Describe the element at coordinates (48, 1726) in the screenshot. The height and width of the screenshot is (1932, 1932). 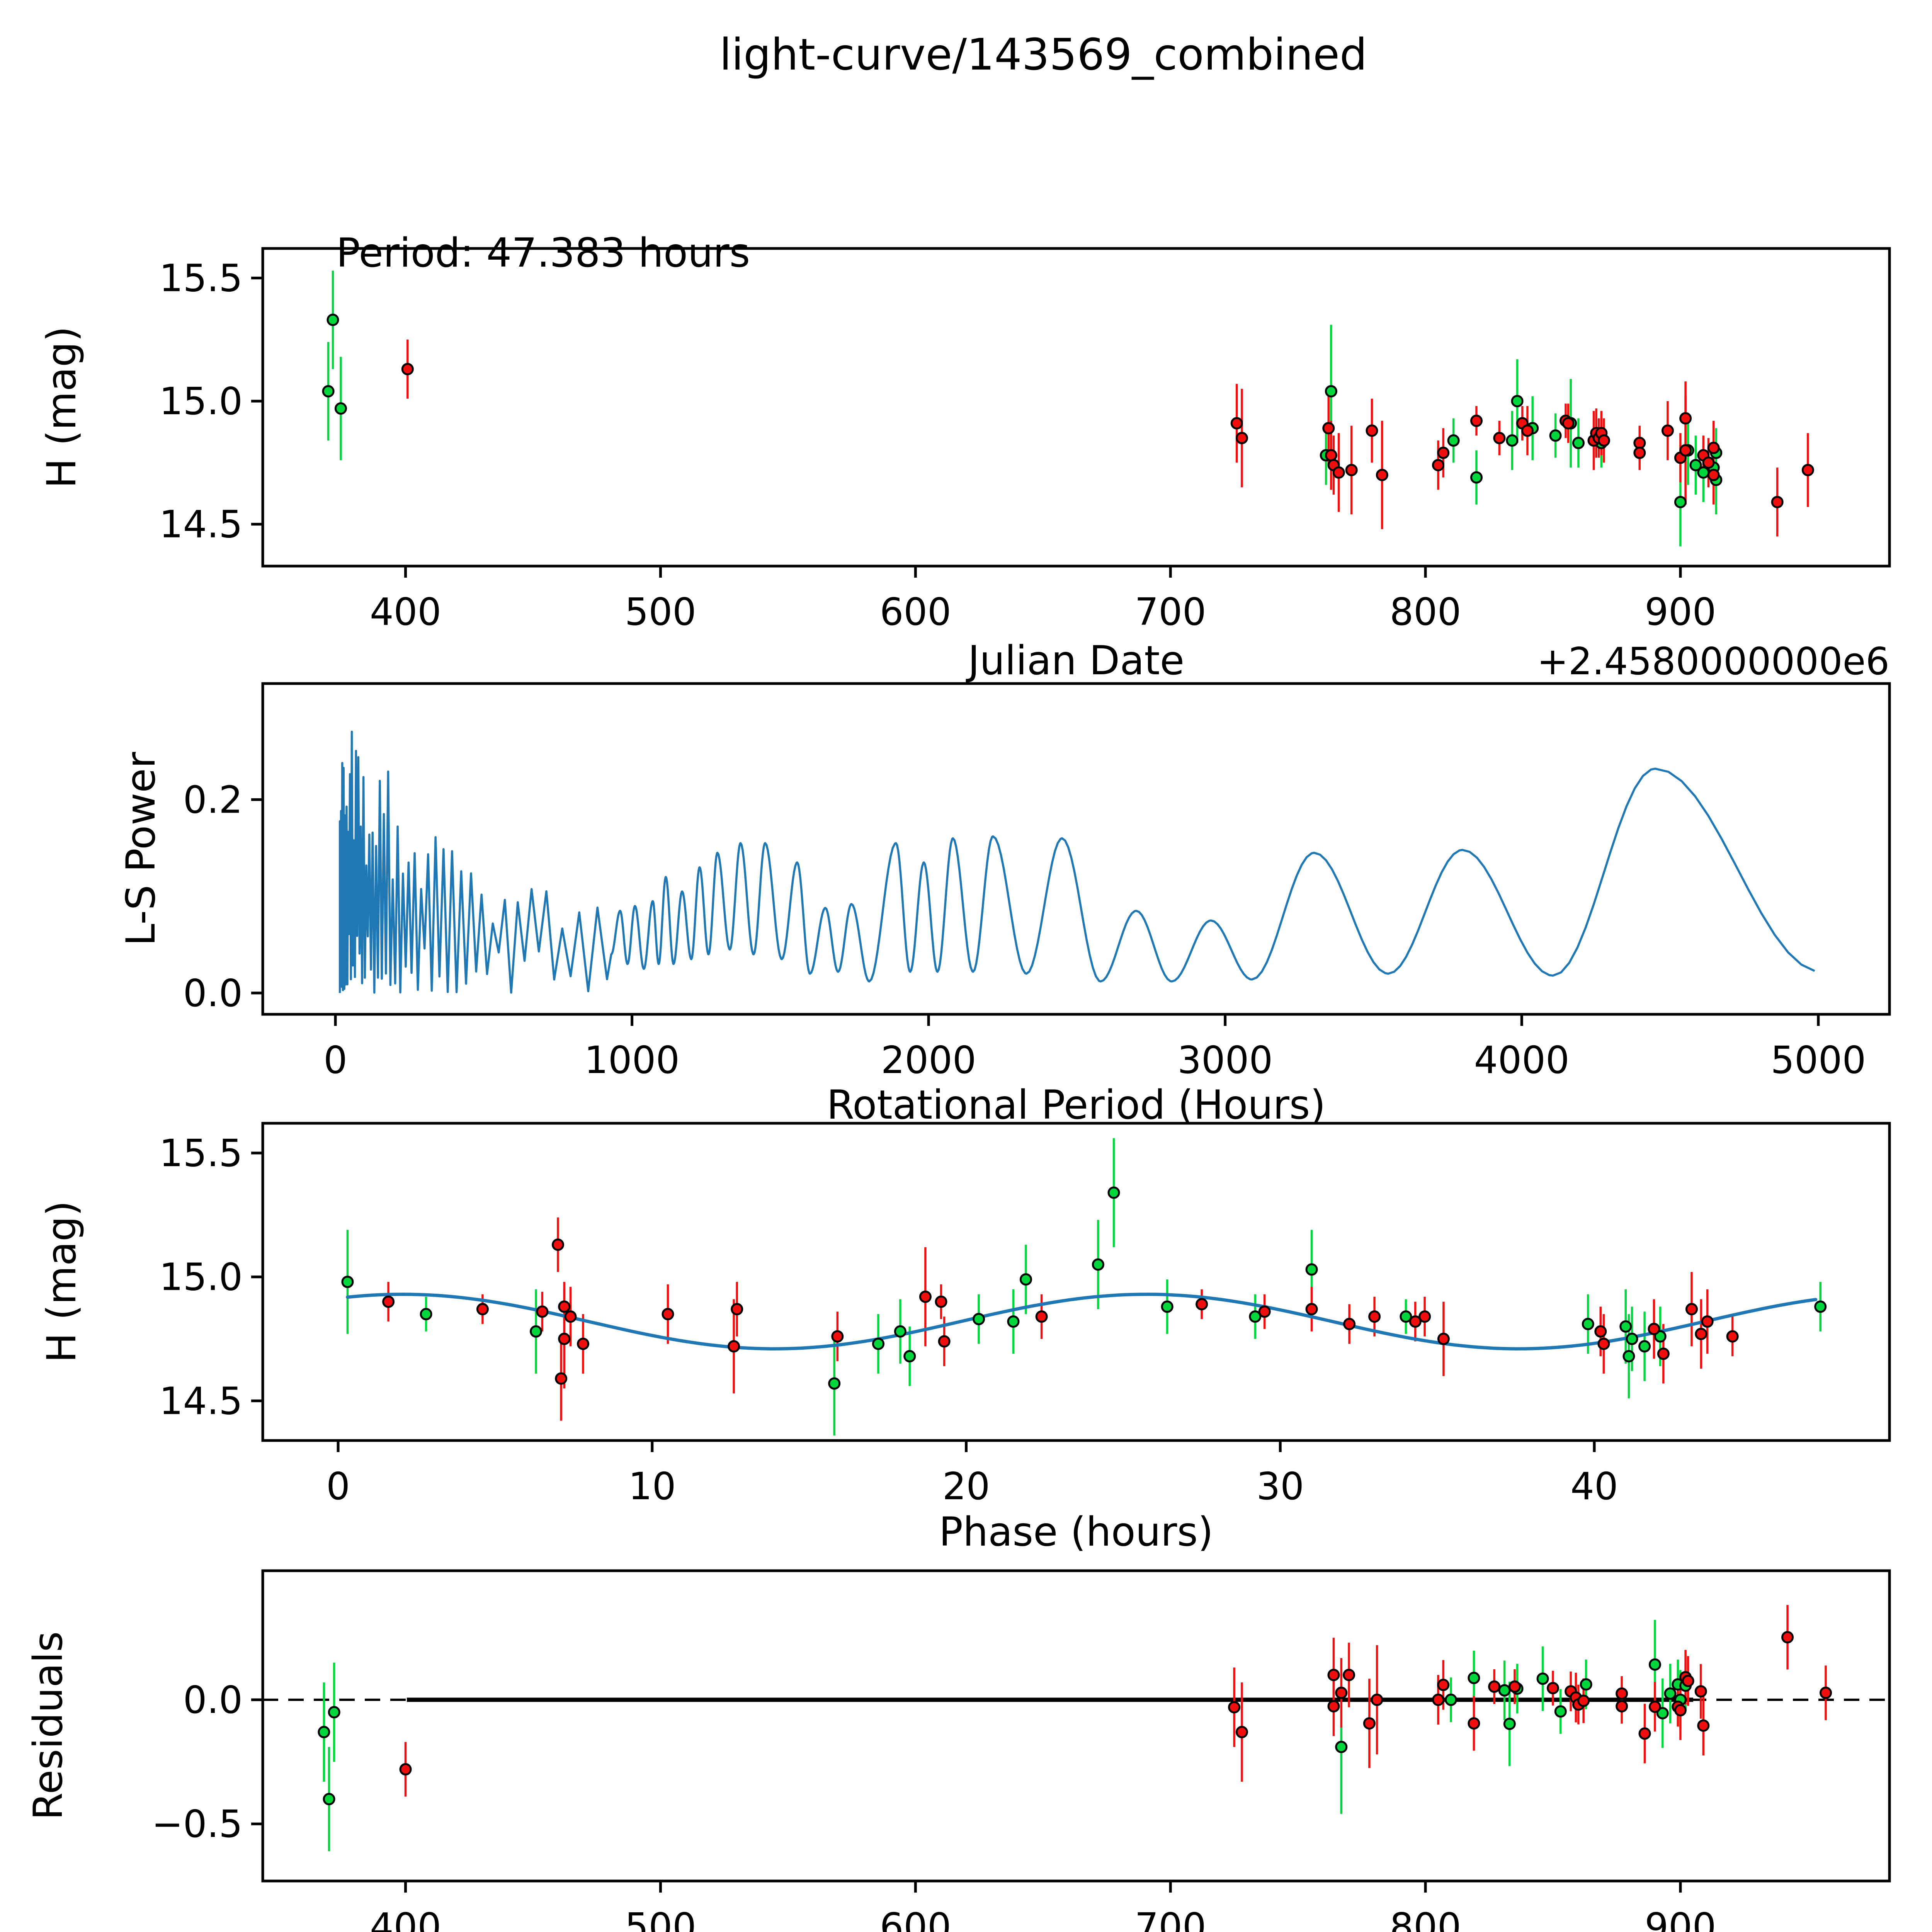
I see `panel4-yaxis-label: Residuals` at that location.